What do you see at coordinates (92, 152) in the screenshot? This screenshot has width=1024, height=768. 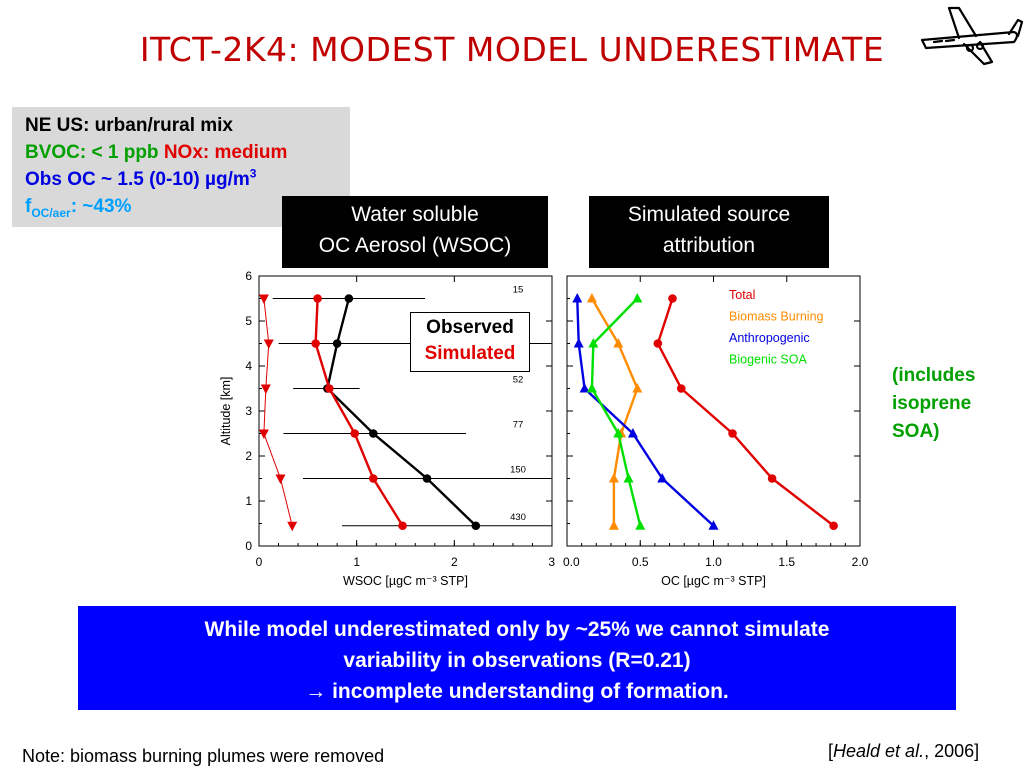 I see `bvoc-text: BVOC: < 1 ppb` at bounding box center [92, 152].